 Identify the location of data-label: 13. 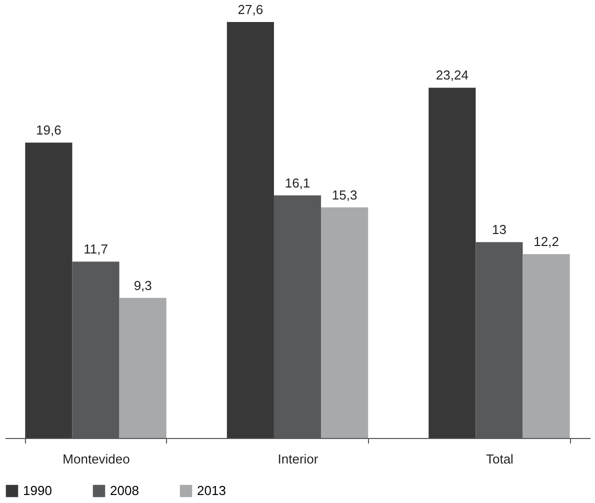
(499, 230).